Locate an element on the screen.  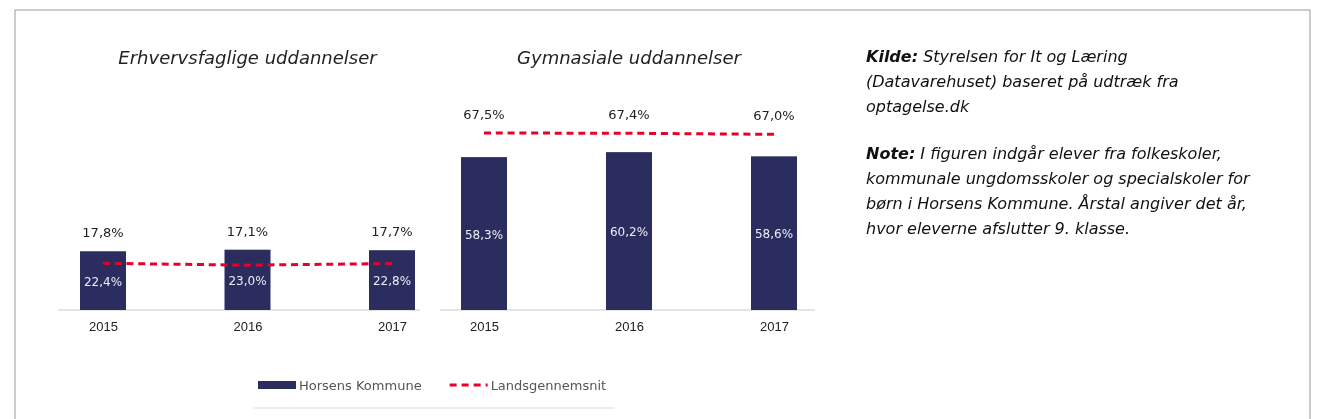
chart-title: Gymnasiale uddannelser is located at coordinates (630, 57).